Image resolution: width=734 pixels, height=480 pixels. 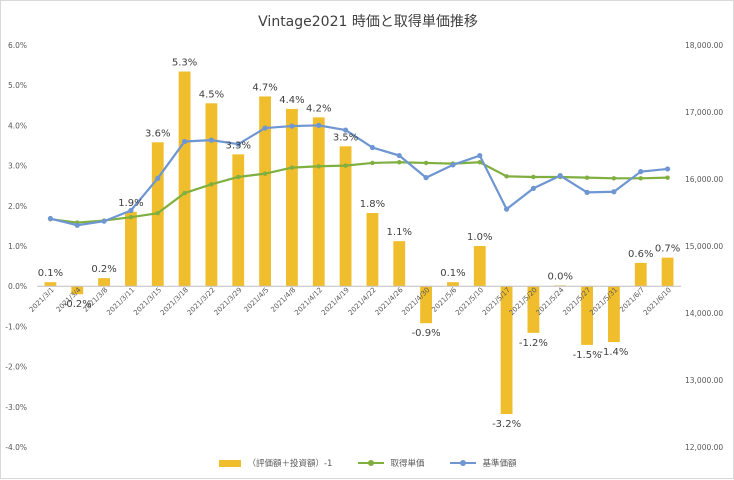 What do you see at coordinates (211, 94) in the screenshot?
I see `bar-data-label: 4.5%` at bounding box center [211, 94].